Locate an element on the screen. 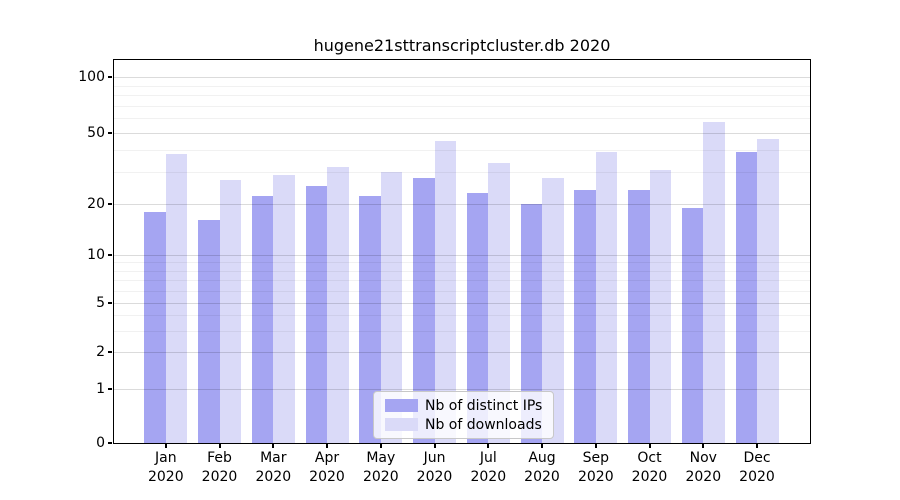  bar-distinct-ips-feb is located at coordinates (209, 331).